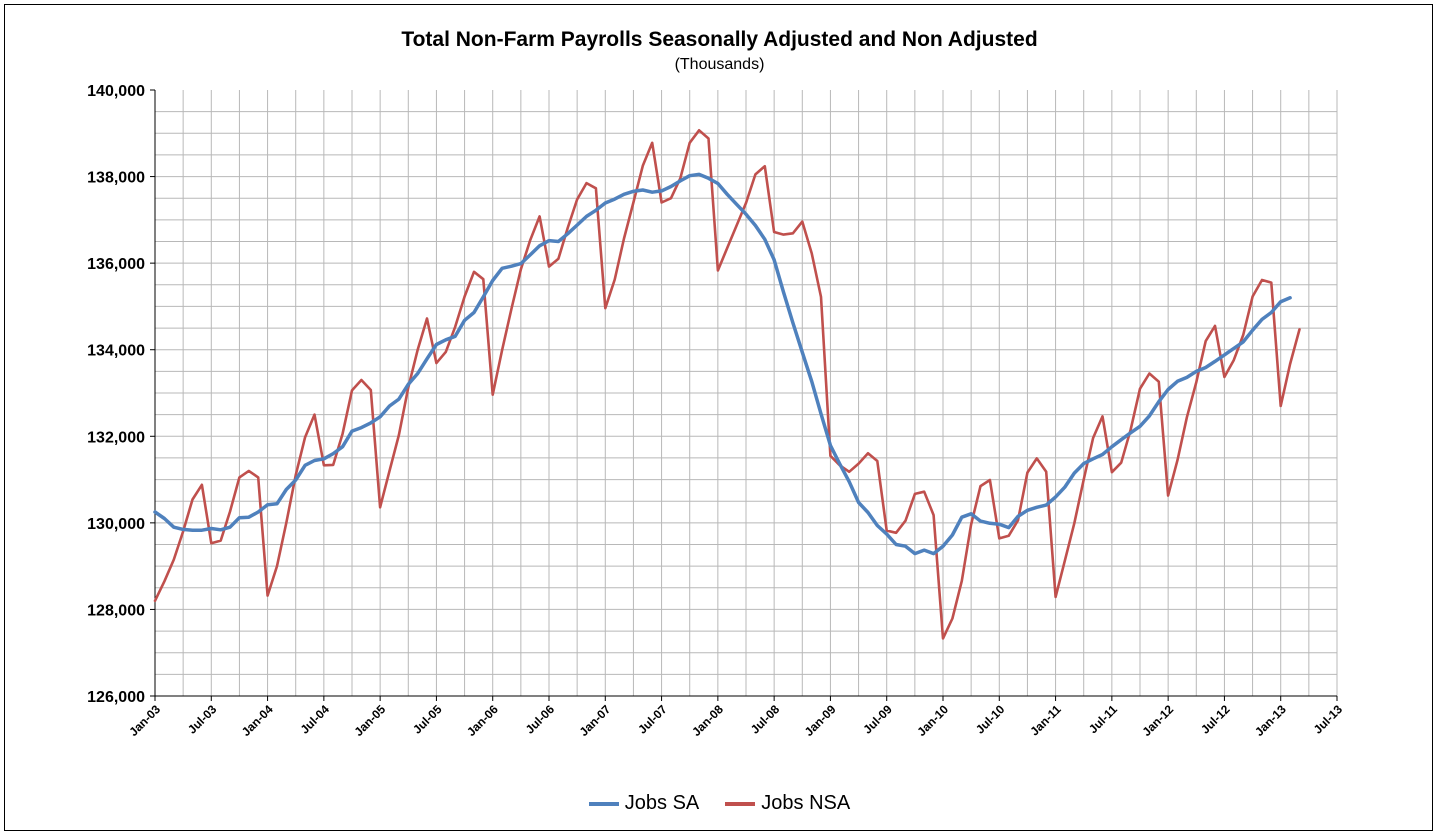 This screenshot has height=837, width=1439. I want to click on x-tick-label: Jan-03, so click(144, 720).